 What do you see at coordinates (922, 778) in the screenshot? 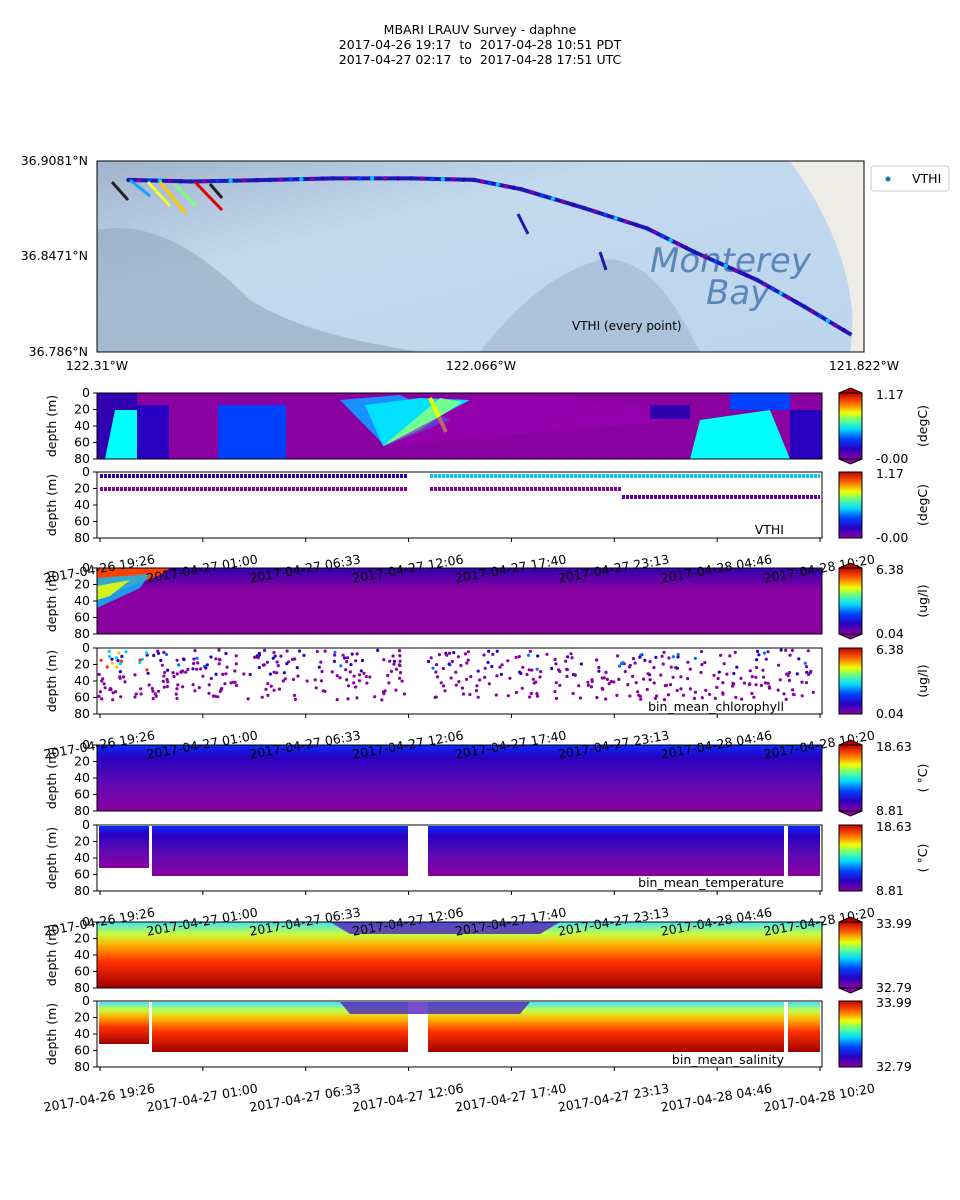
I see `colorbar-label: ( °C)` at bounding box center [922, 778].